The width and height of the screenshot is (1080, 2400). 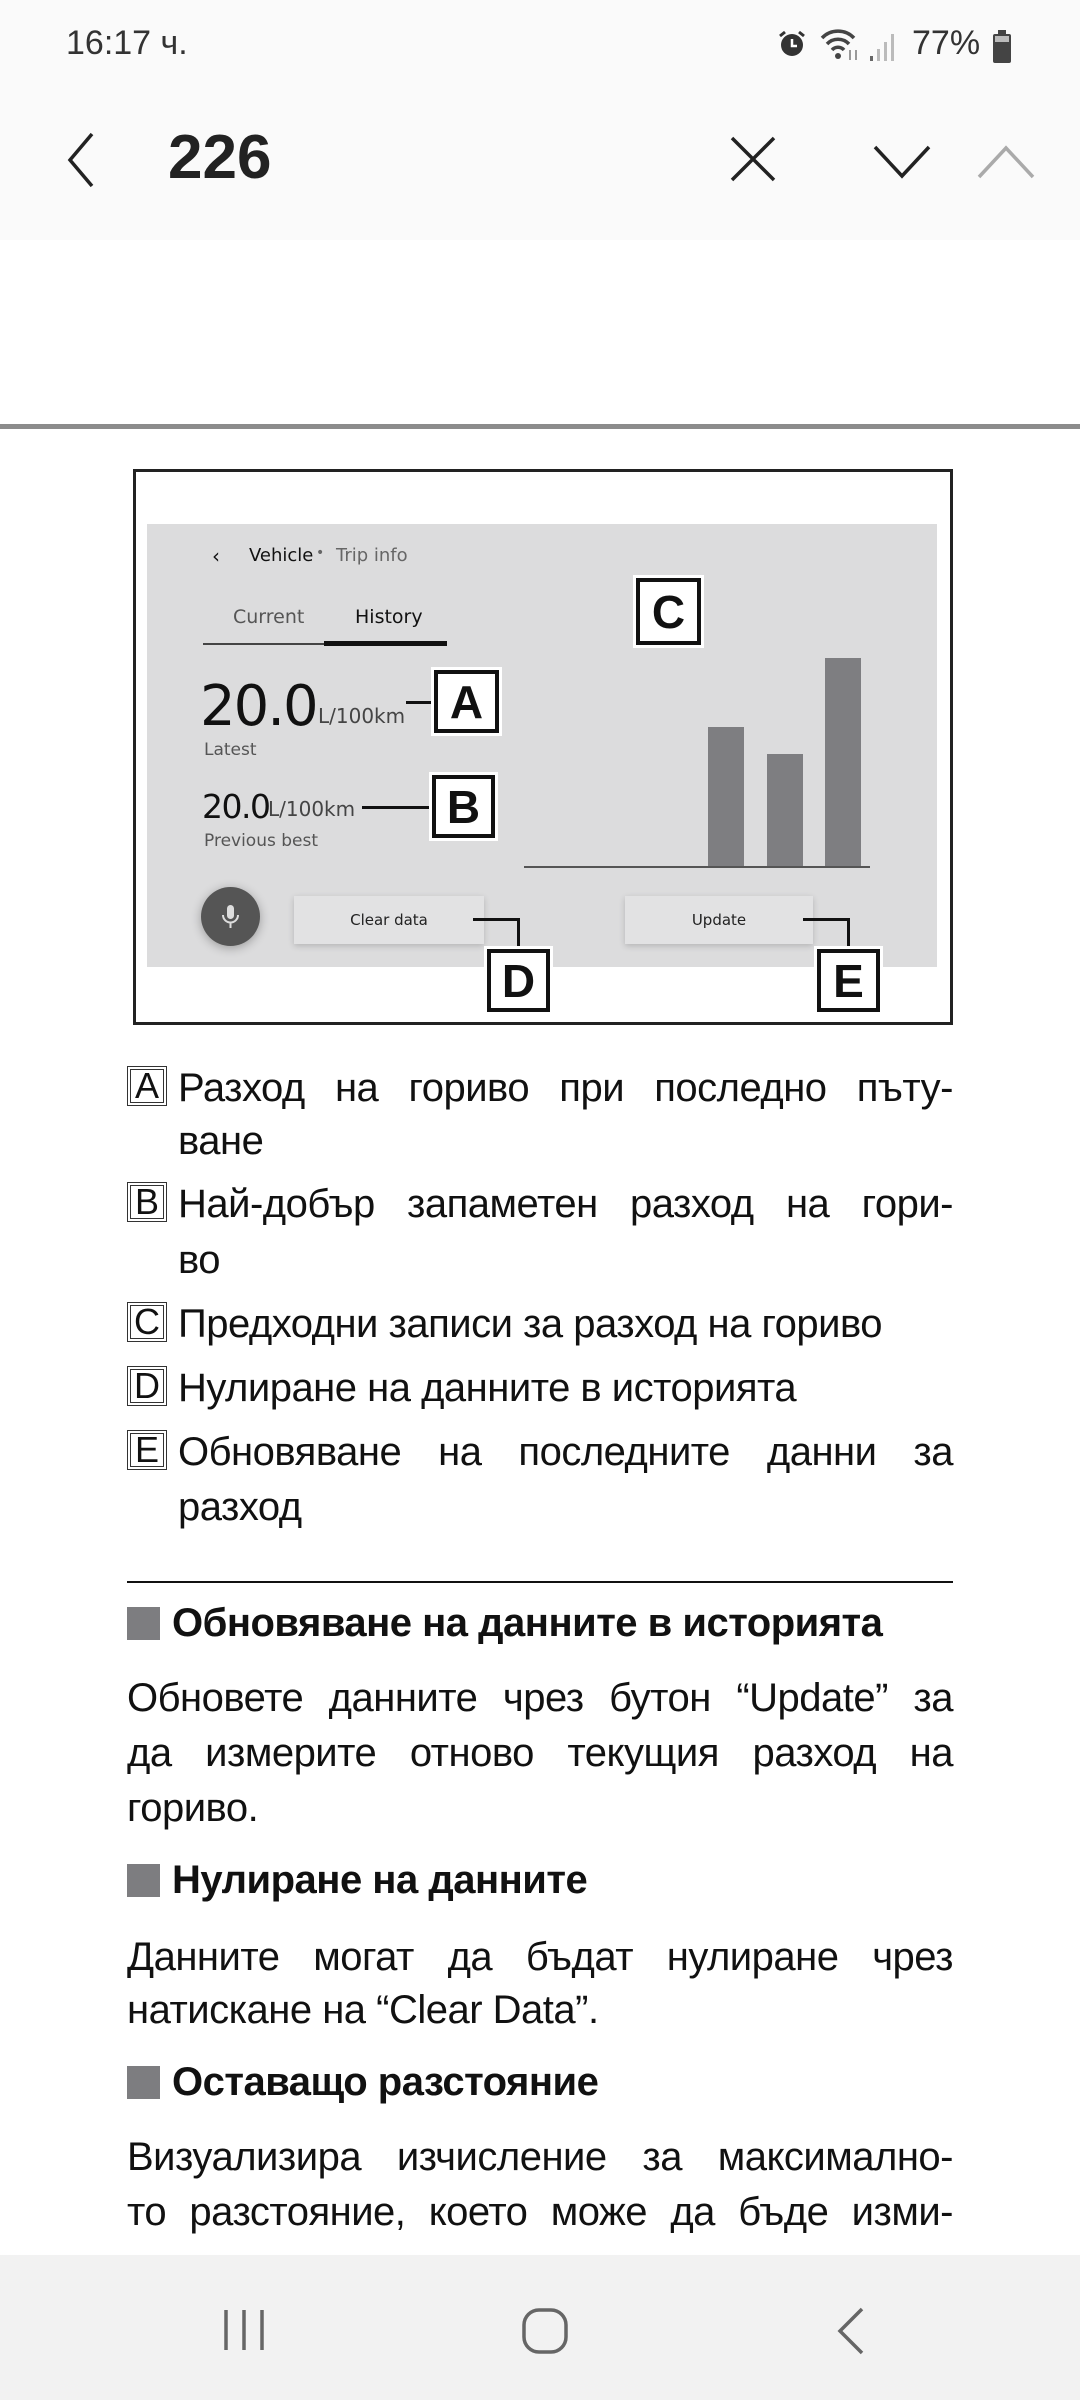 What do you see at coordinates (82, 160) in the screenshot?
I see `back-button` at bounding box center [82, 160].